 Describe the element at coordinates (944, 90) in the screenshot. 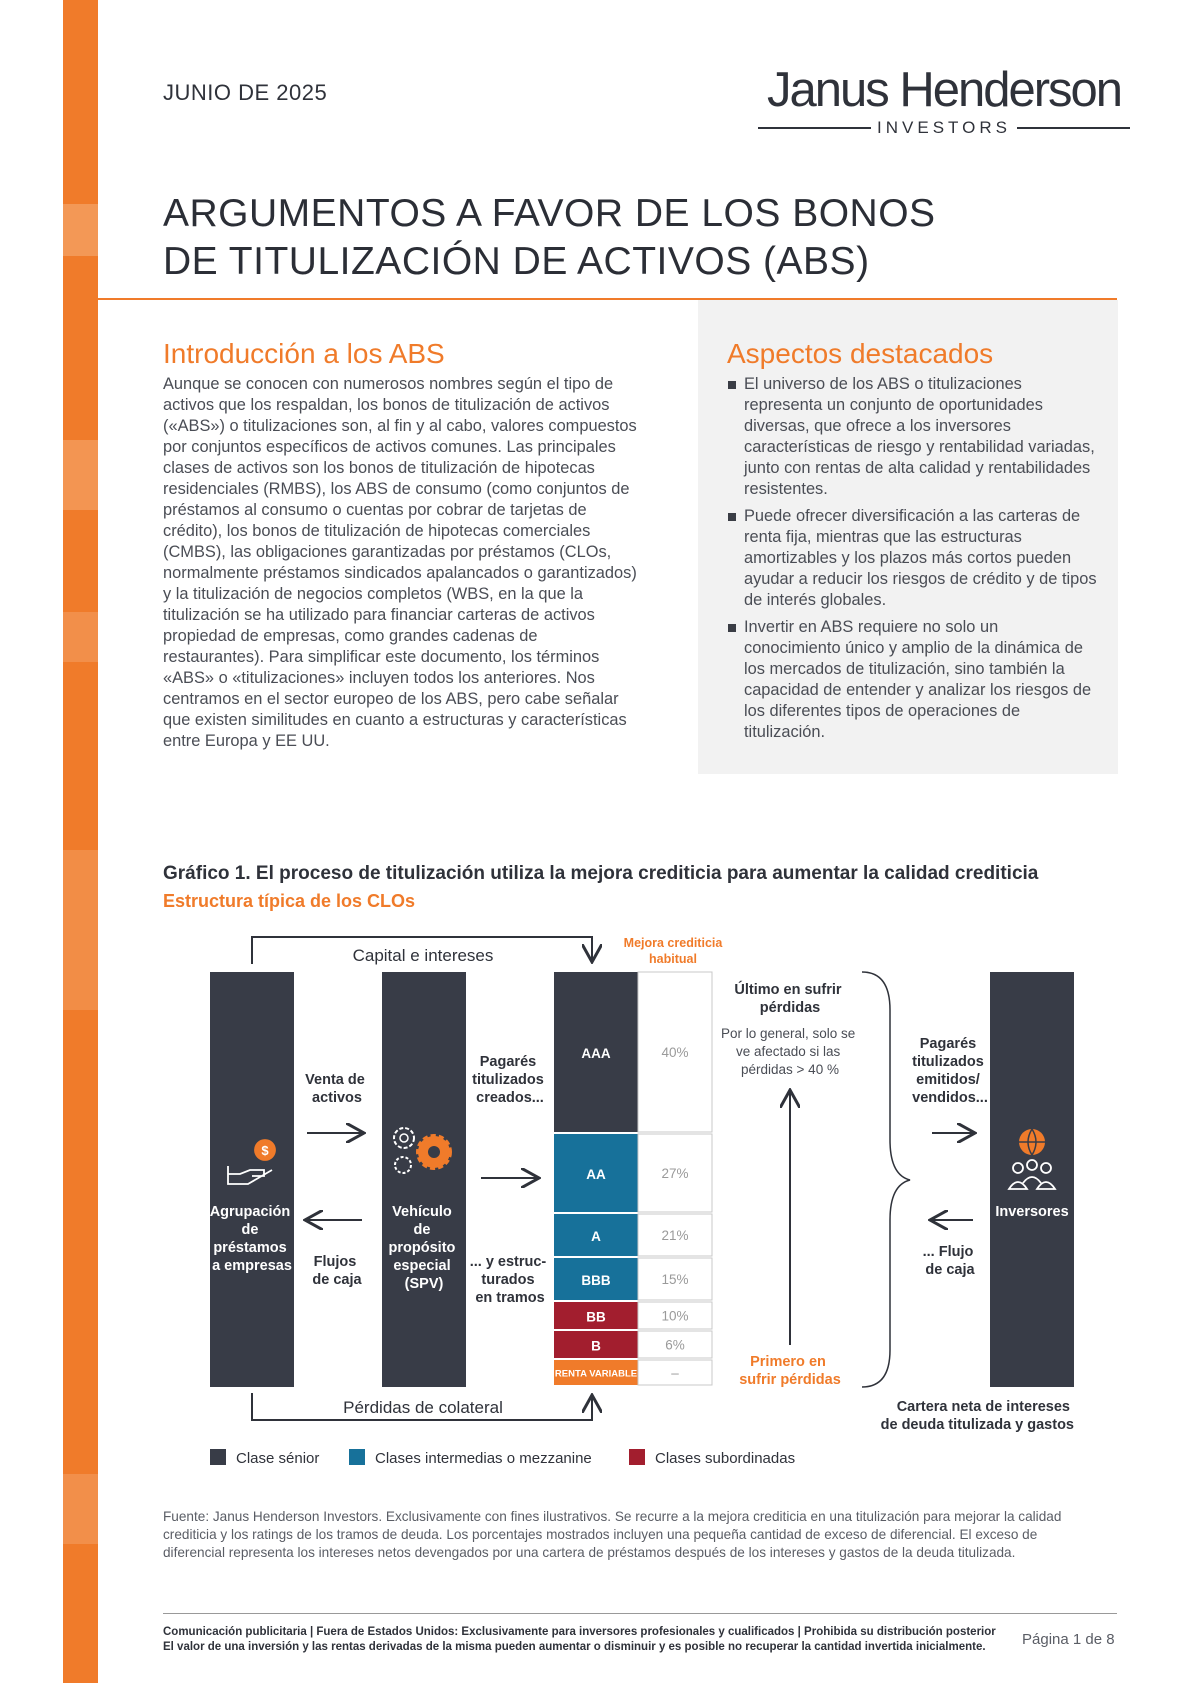

I see `logo-wordmark: Janus Henderson` at that location.